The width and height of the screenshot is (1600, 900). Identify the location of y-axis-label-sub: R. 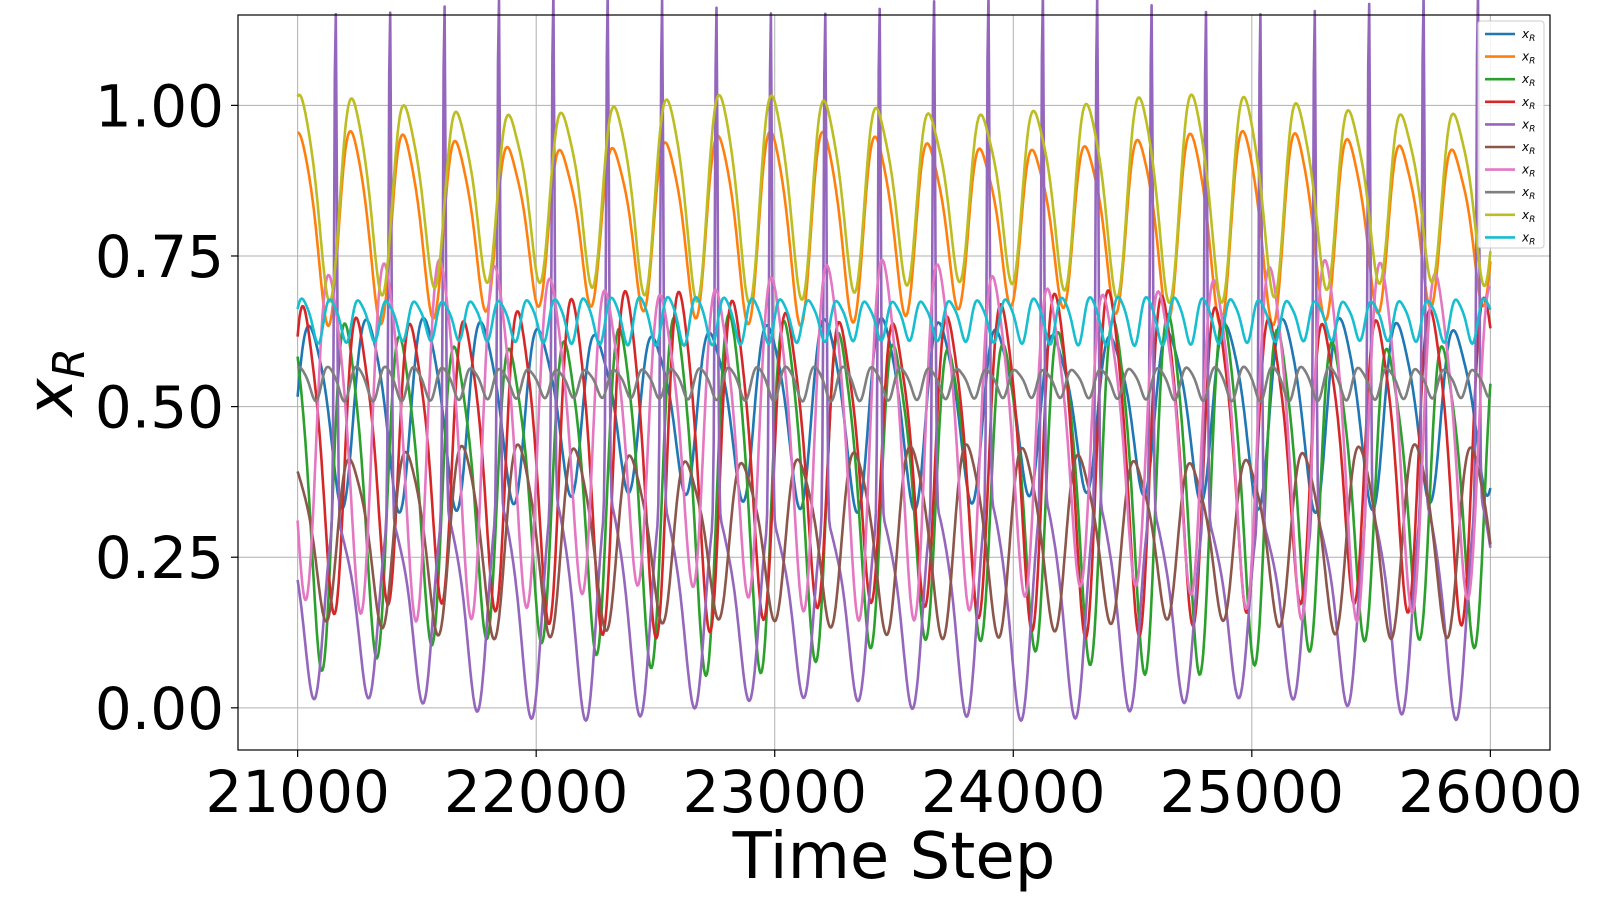
(69, 363).